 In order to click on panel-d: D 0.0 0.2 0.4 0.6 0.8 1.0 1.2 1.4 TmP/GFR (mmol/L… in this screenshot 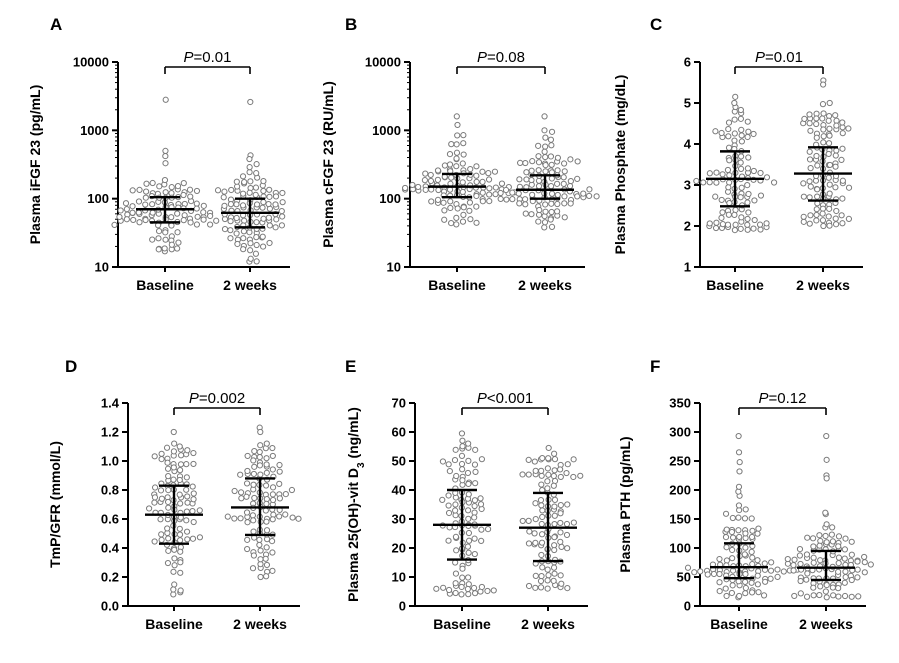, I will do `click(174, 494)`.